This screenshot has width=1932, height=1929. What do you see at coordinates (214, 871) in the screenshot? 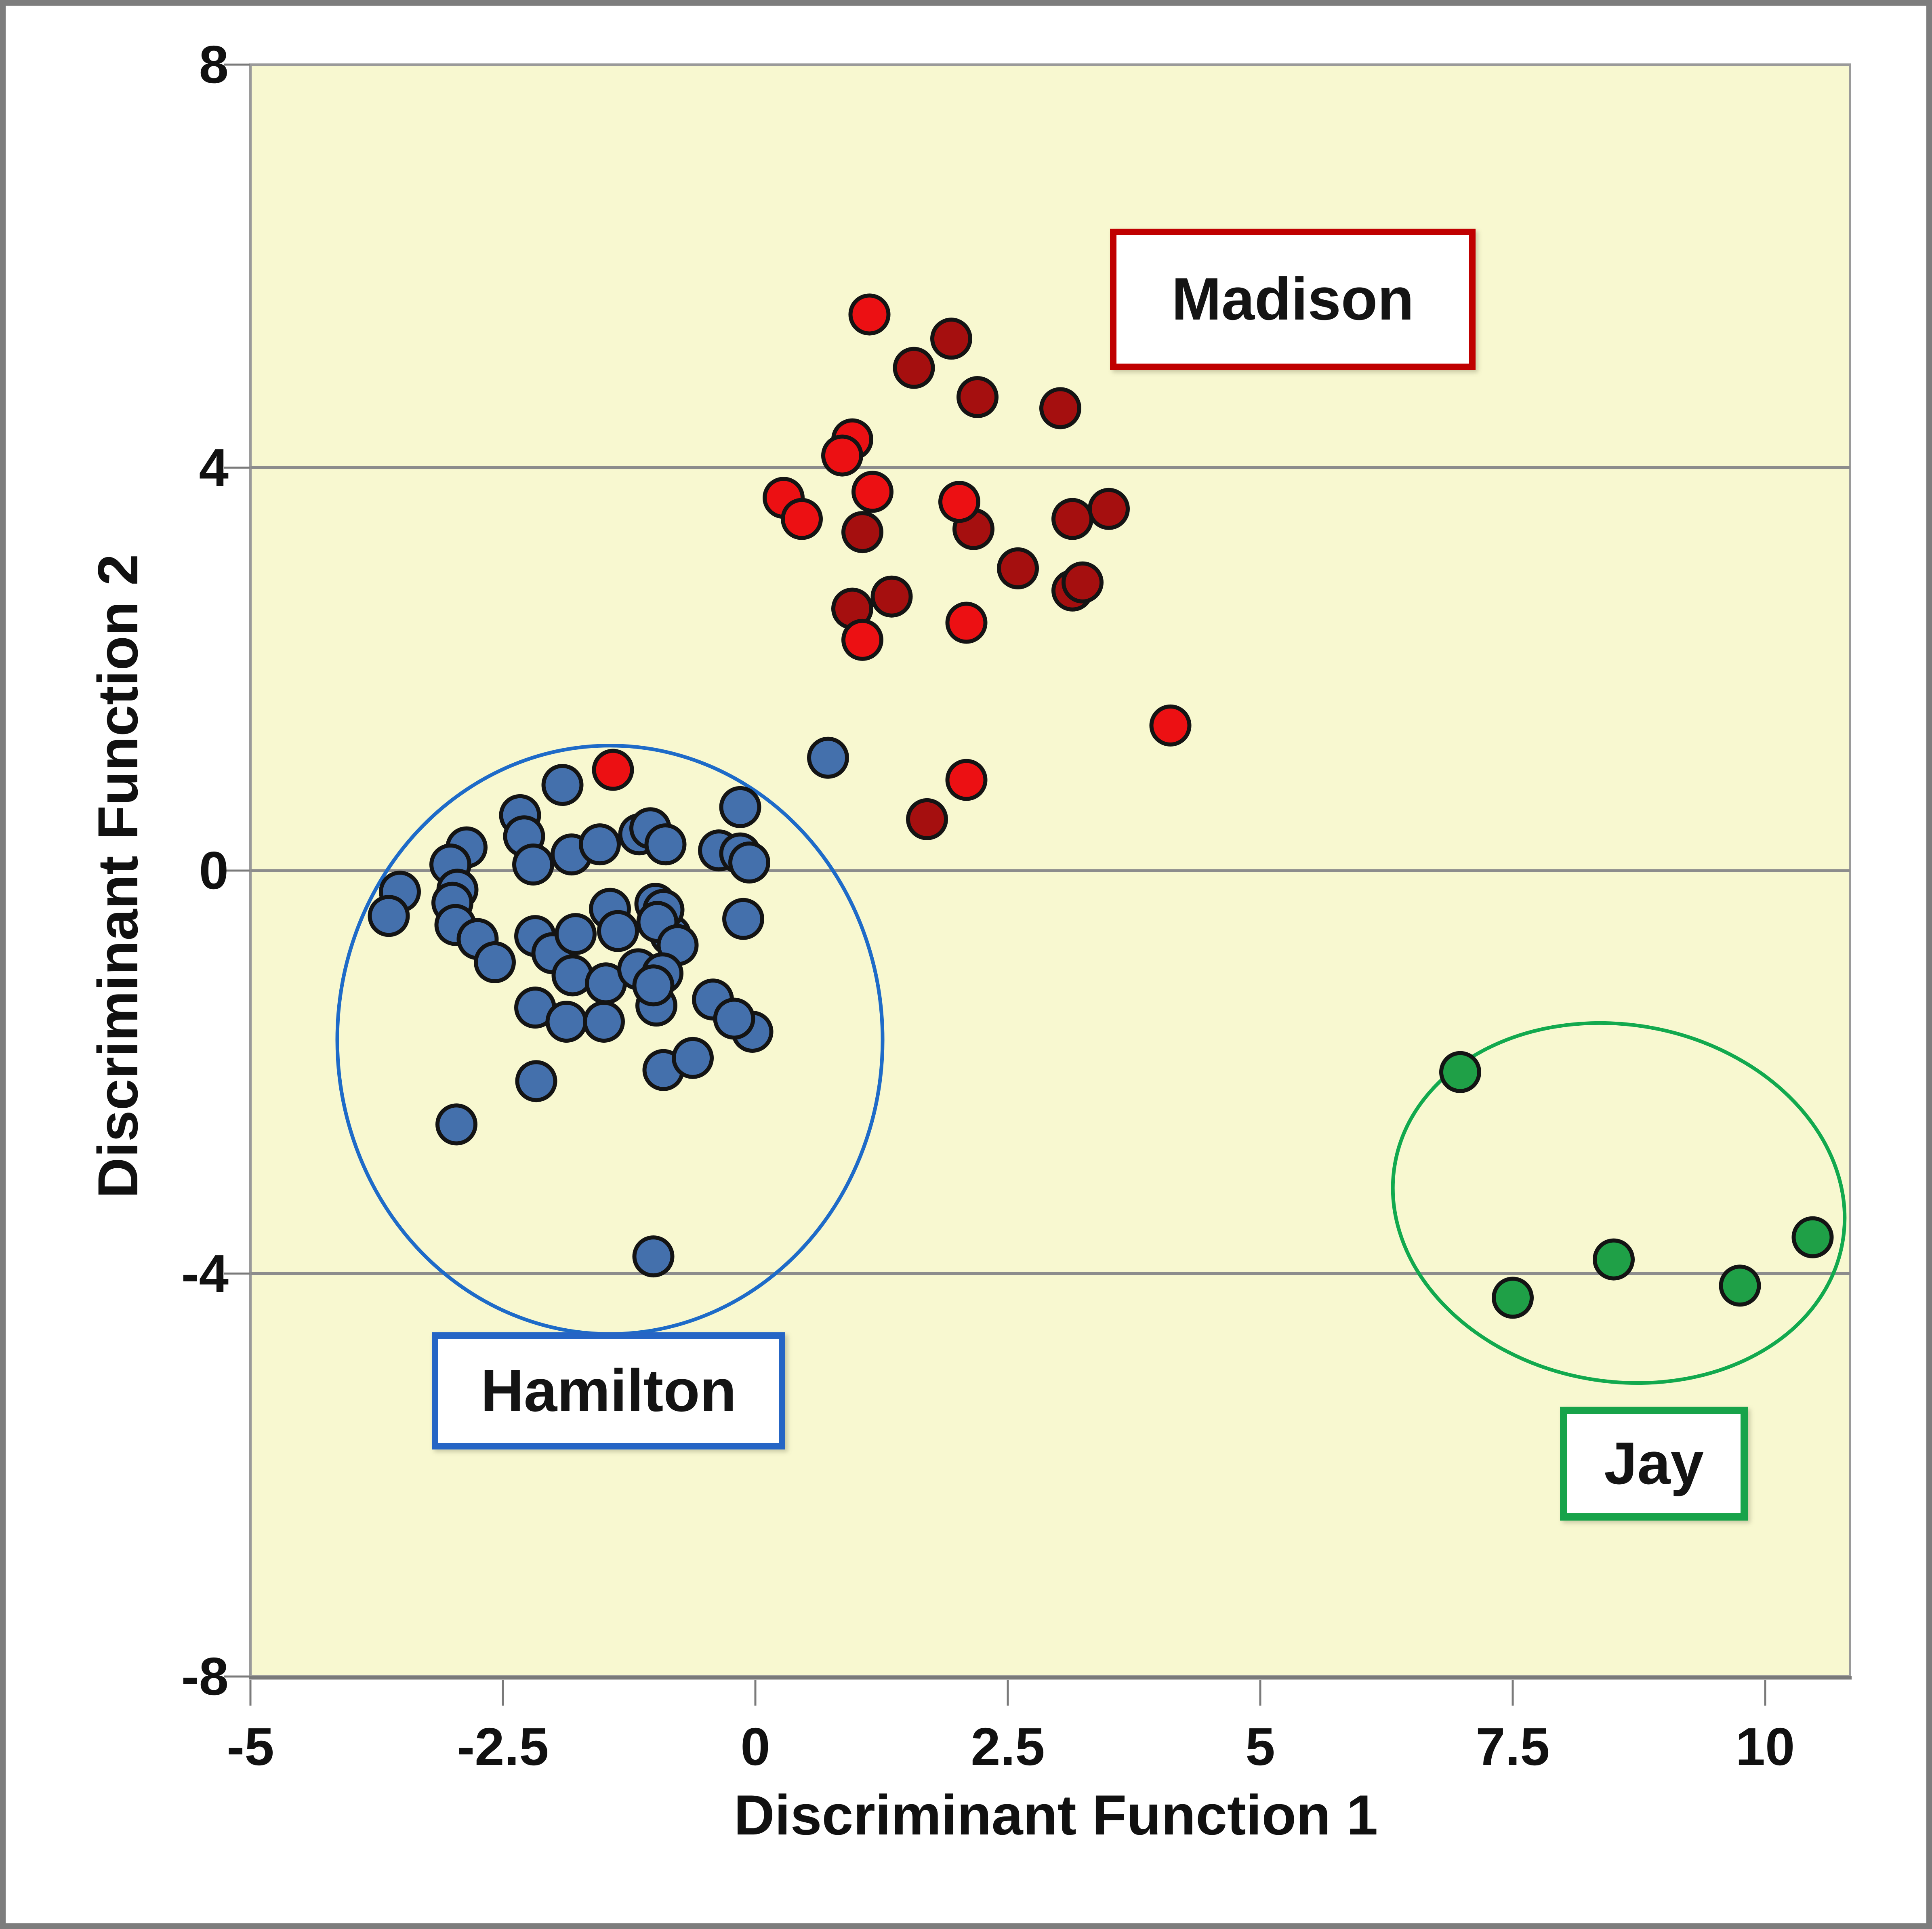
I see `y-tick-label-0: 0` at bounding box center [214, 871].